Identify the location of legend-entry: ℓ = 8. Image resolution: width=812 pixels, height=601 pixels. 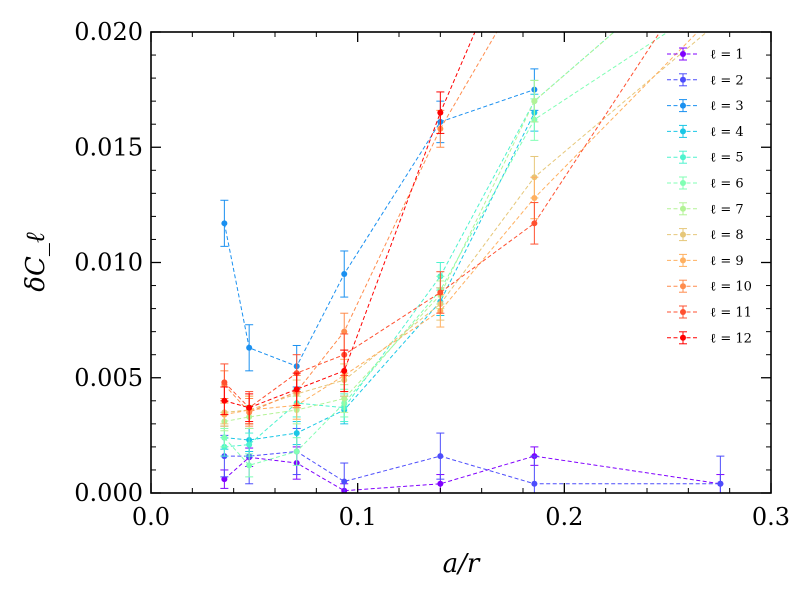
(705, 235).